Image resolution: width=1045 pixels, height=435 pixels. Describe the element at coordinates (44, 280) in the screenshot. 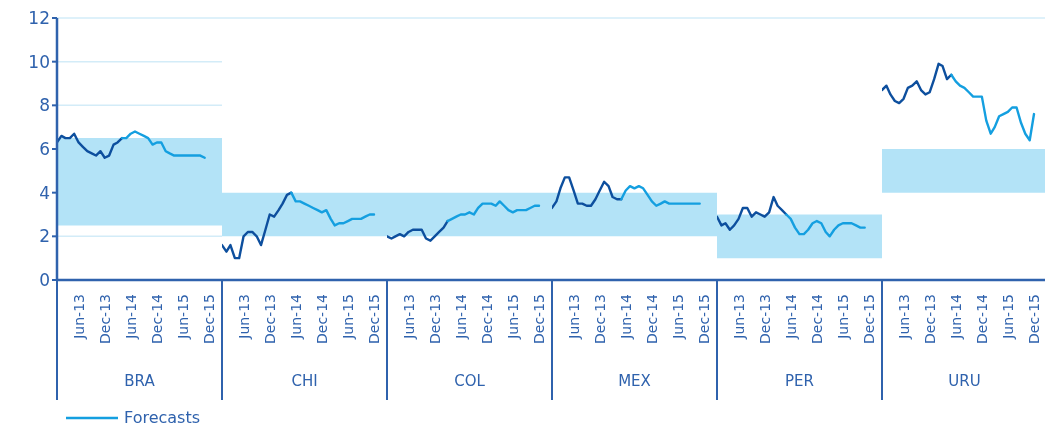

I see `y-tick-label: 0` at that location.